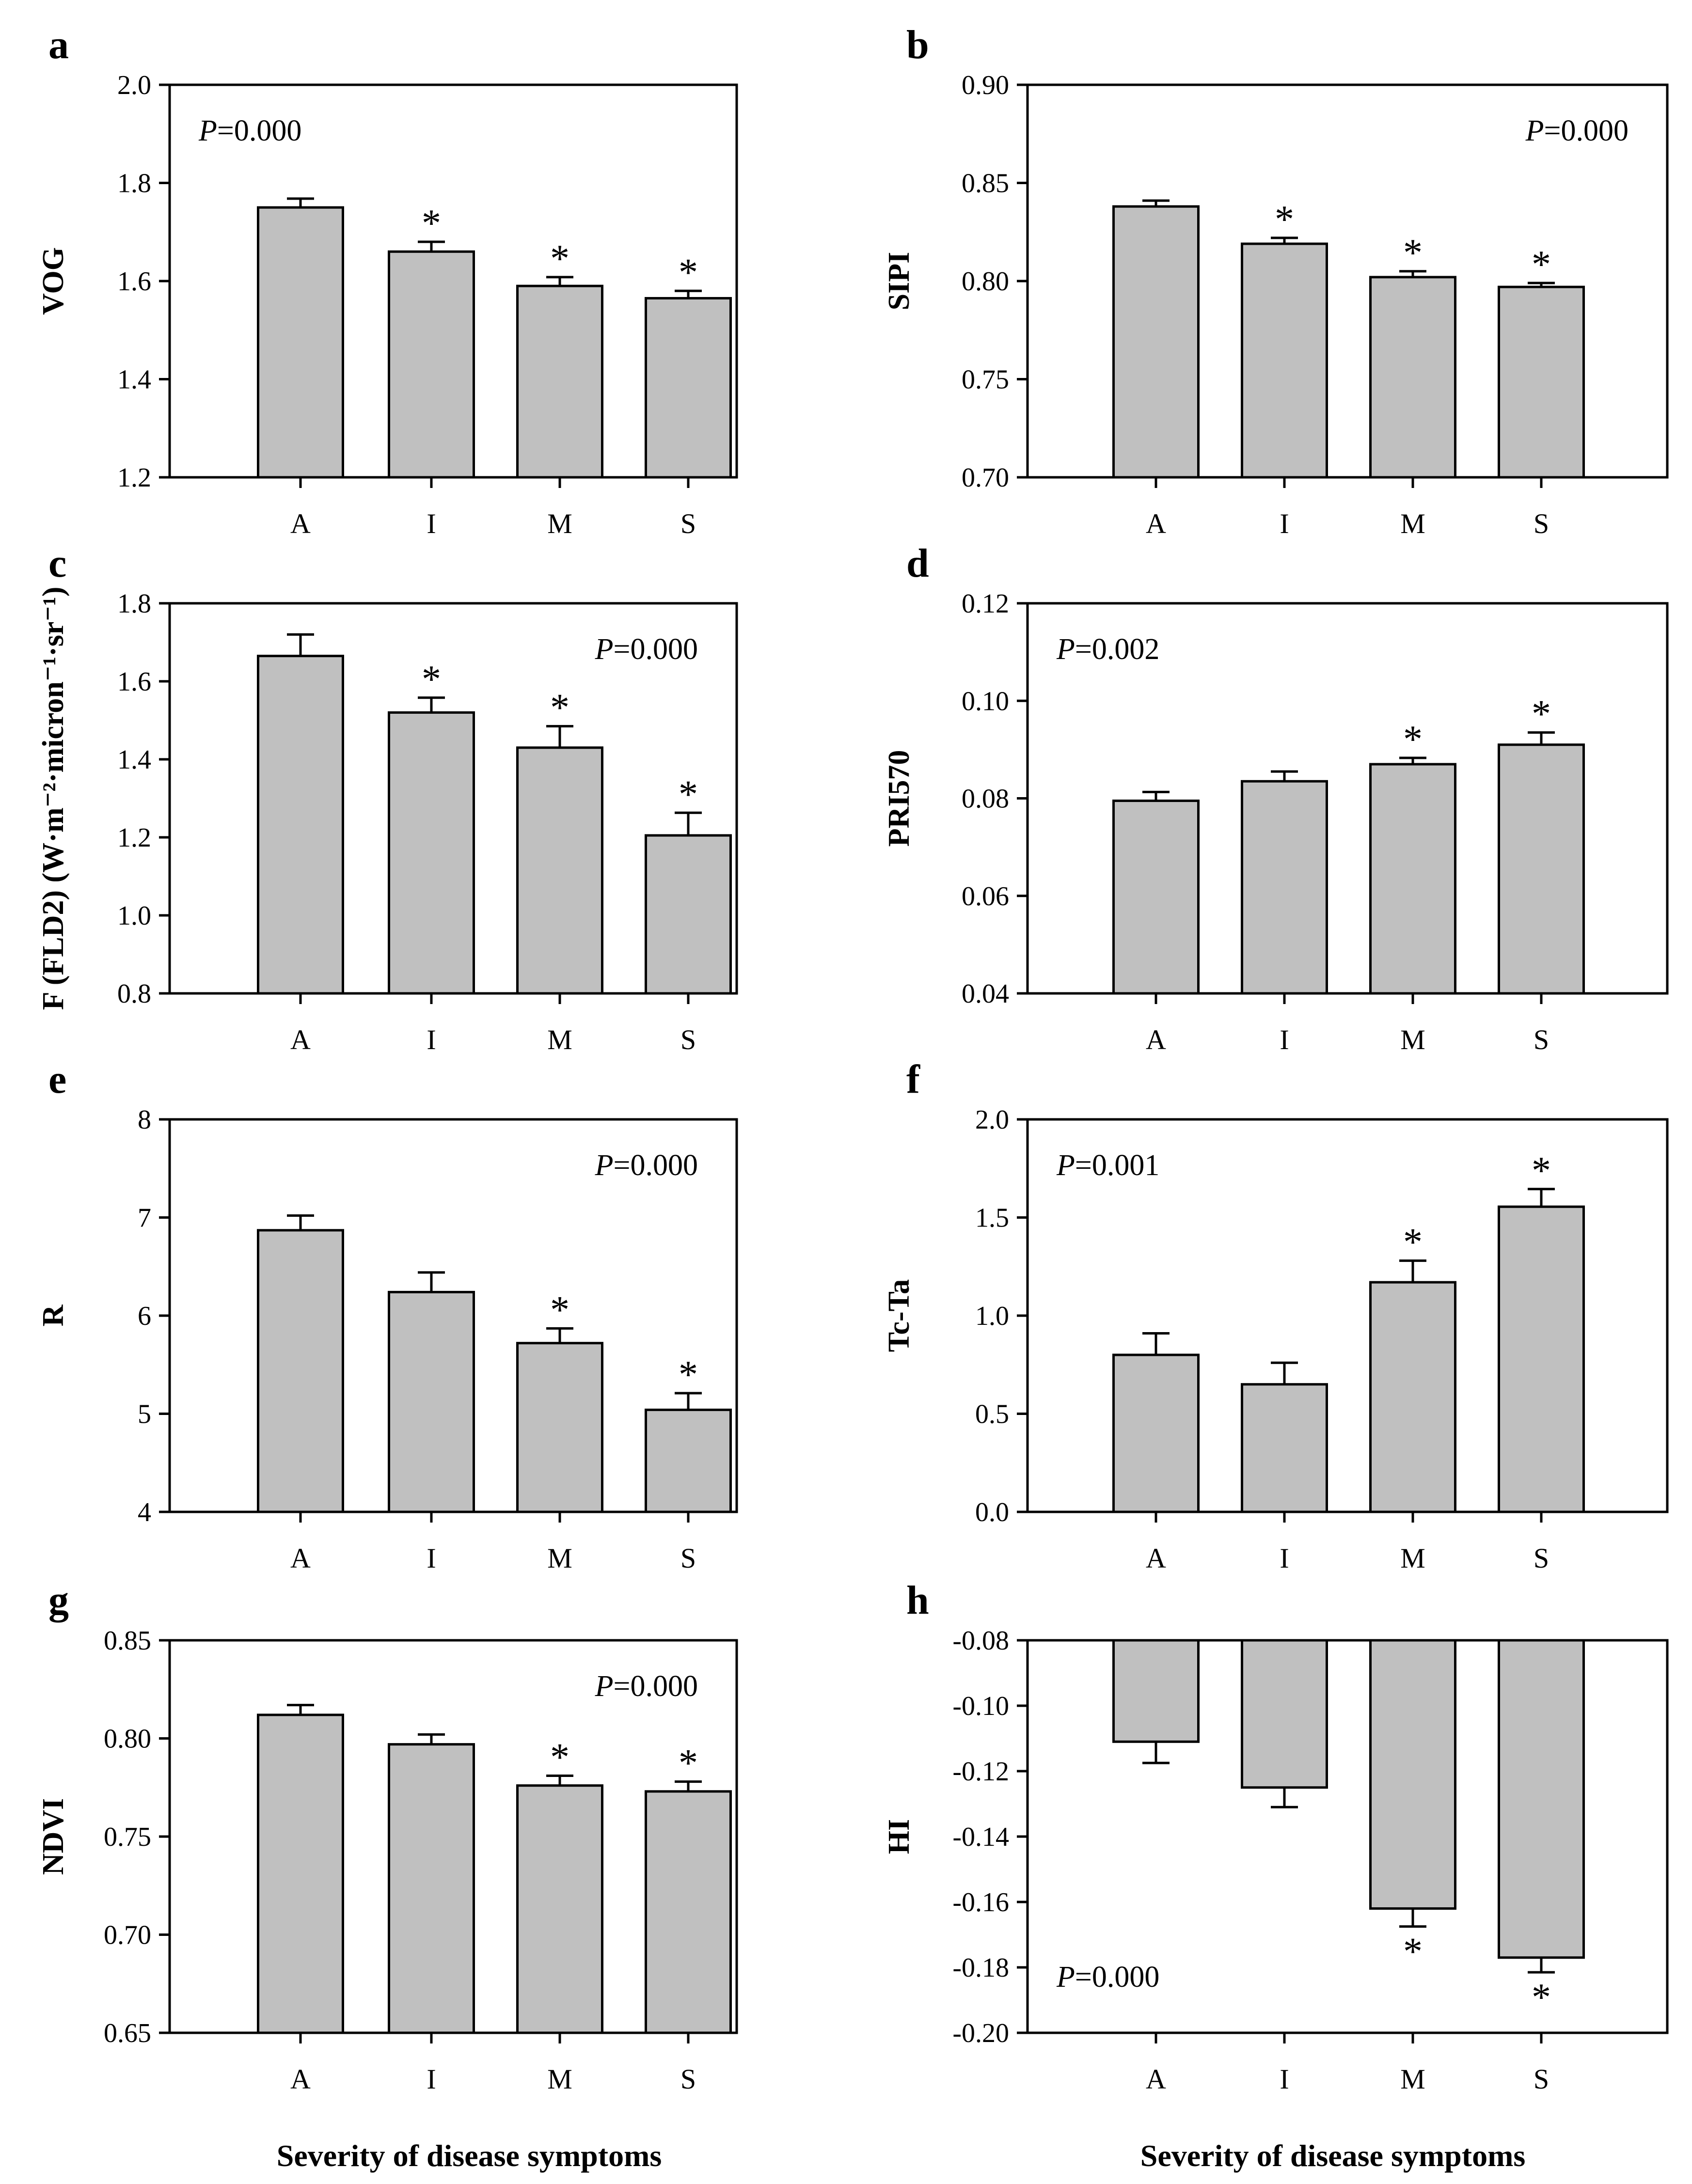 Image resolution: width=1692 pixels, height=2184 pixels. What do you see at coordinates (453, 798) in the screenshot?
I see `plot-frame` at bounding box center [453, 798].